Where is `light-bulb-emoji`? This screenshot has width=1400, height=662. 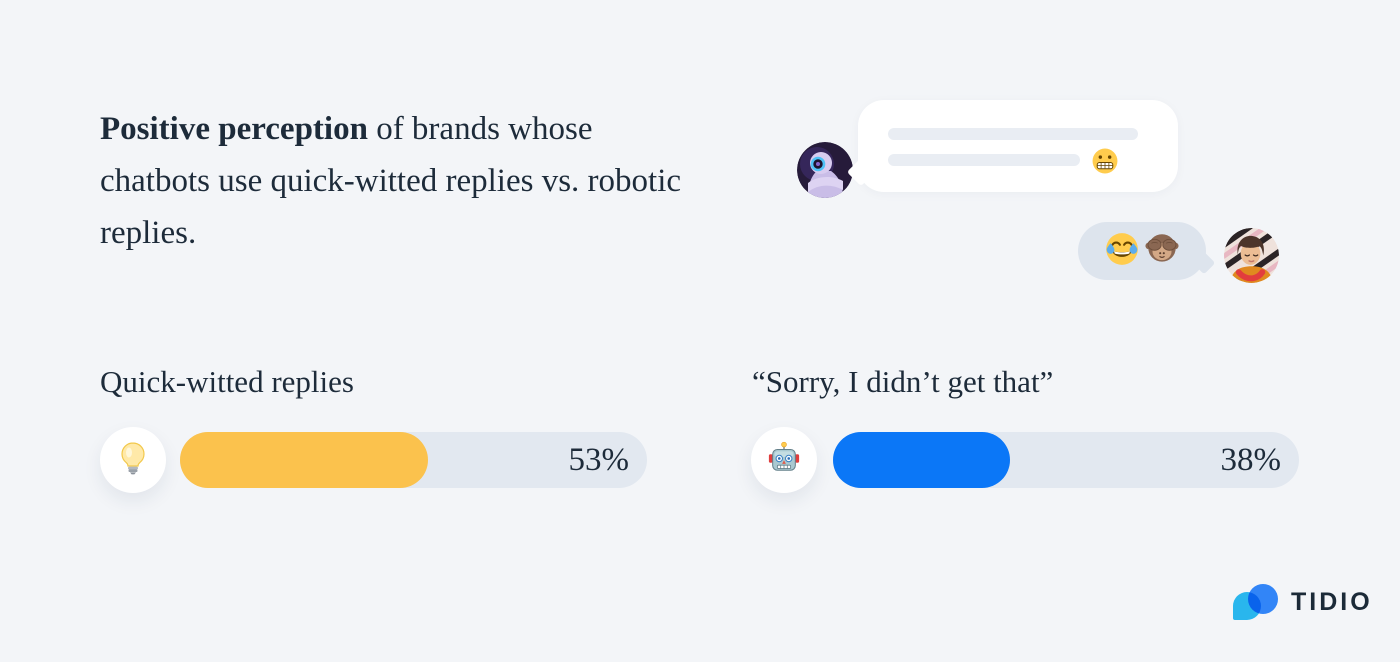 light-bulb-emoji is located at coordinates (133, 460).